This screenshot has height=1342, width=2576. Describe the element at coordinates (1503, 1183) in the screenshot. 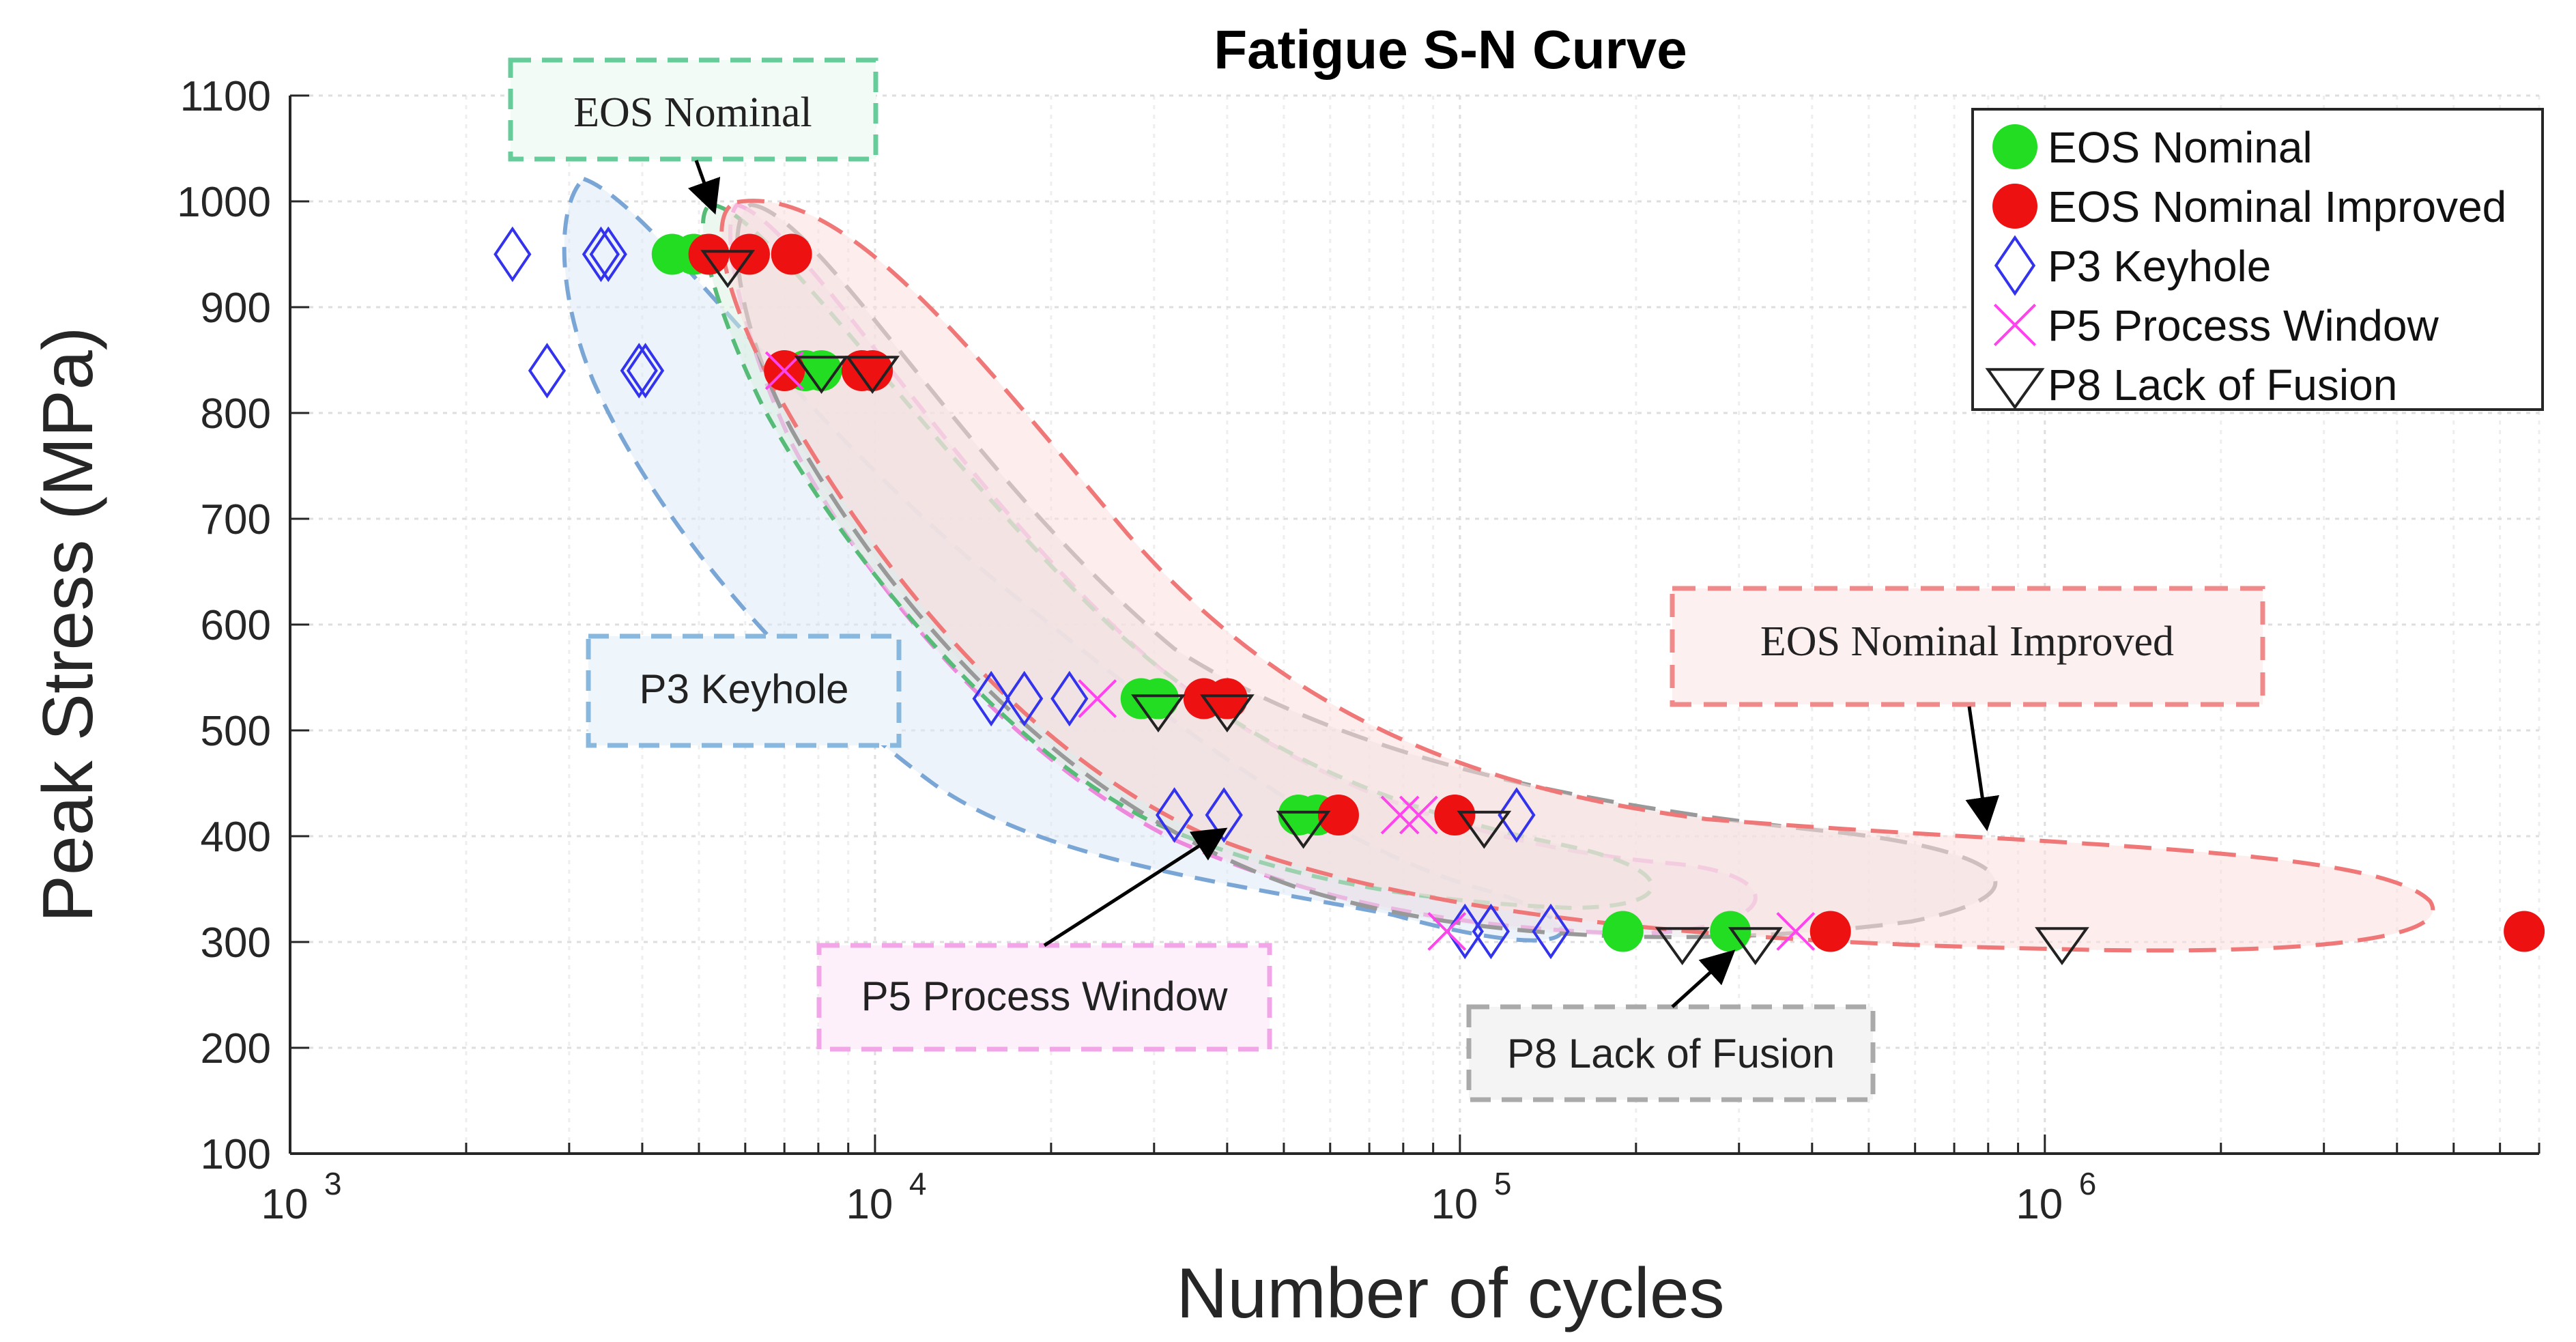

I see `x-tick-exponent: 5` at that location.